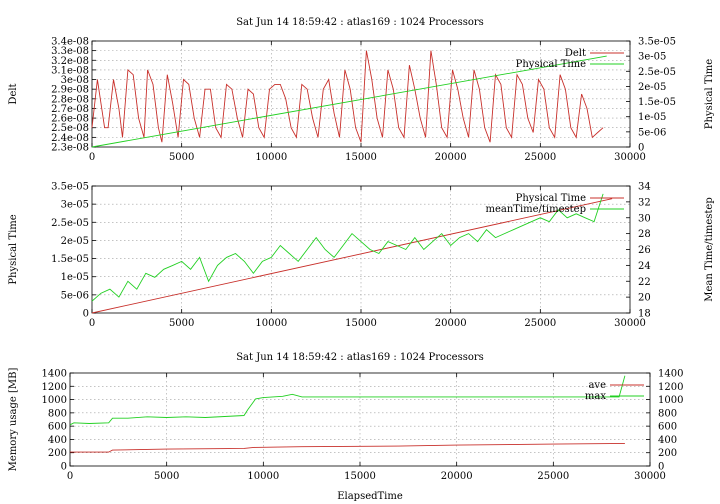  I want to click on chart-1-y2-tick-label: 0, so click(641, 148).